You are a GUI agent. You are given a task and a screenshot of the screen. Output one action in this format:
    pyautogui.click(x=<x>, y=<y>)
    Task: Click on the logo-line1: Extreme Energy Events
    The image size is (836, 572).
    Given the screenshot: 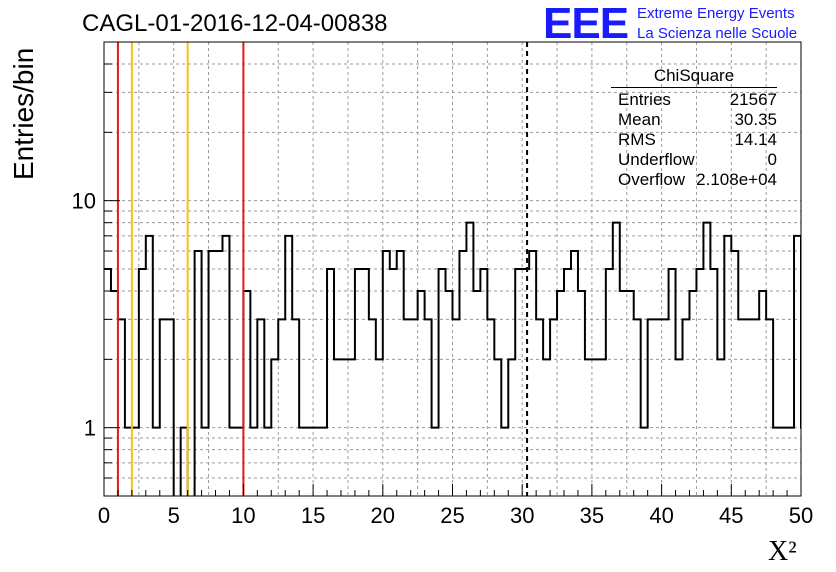 What is the action you would take?
    pyautogui.click(x=716, y=13)
    